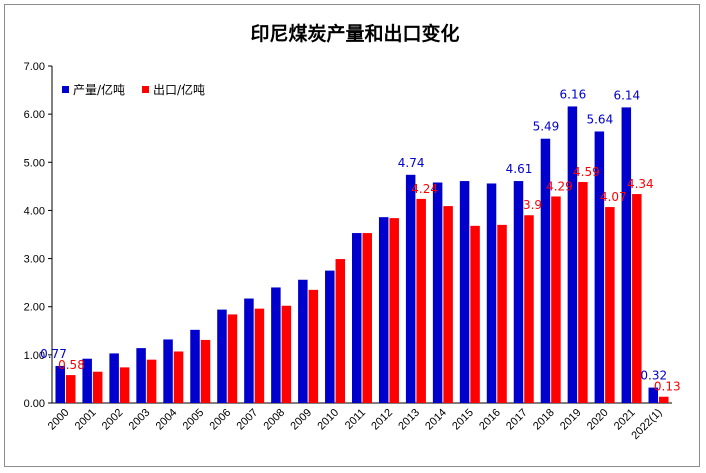 Image resolution: width=706 pixels, height=473 pixels. I want to click on legend-entry: 出口/亿吨, so click(179, 89).